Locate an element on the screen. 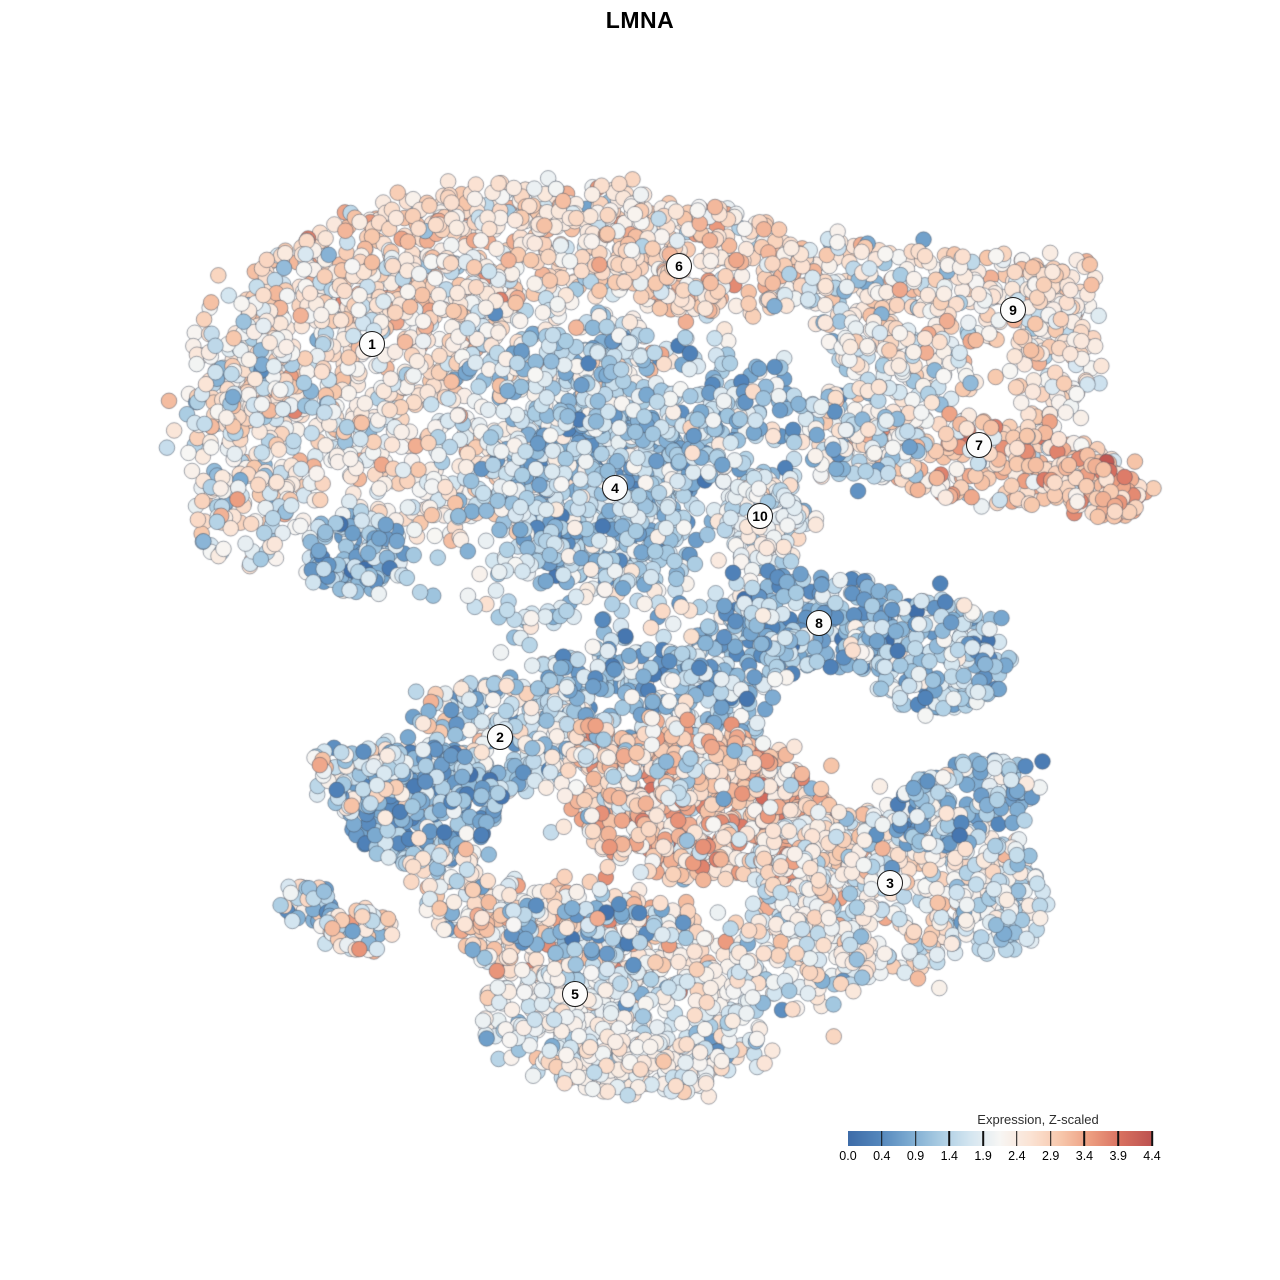 The width and height of the screenshot is (1280, 1280). cluster-label-7: 7 is located at coordinates (979, 445).